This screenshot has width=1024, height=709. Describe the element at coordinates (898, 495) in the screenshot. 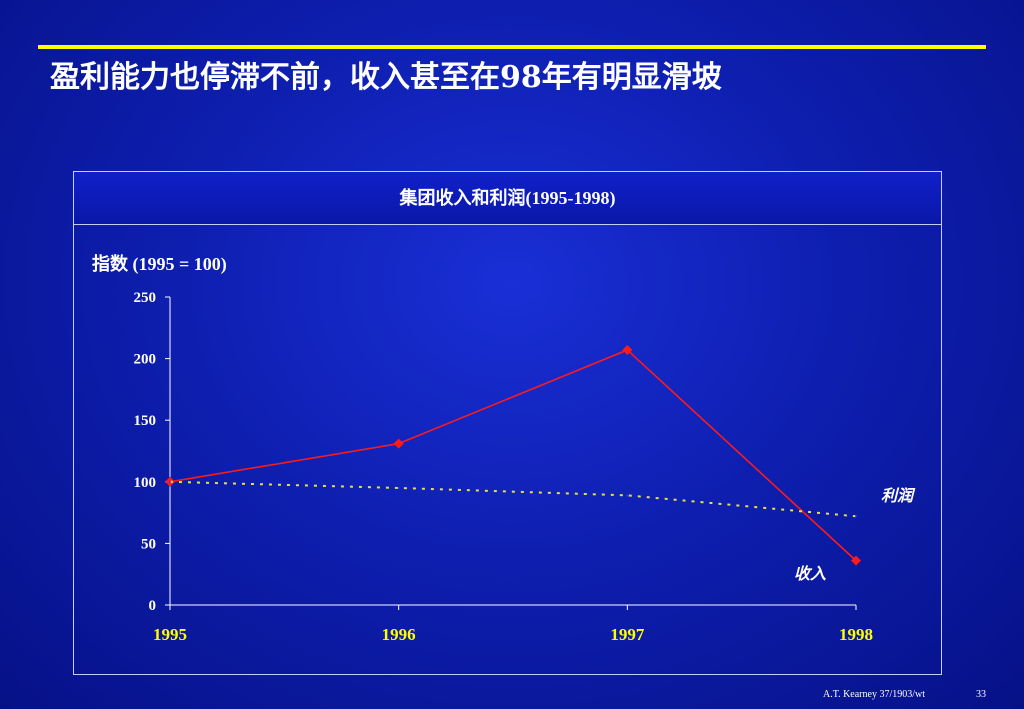

I see `series-label-1: 利润` at that location.